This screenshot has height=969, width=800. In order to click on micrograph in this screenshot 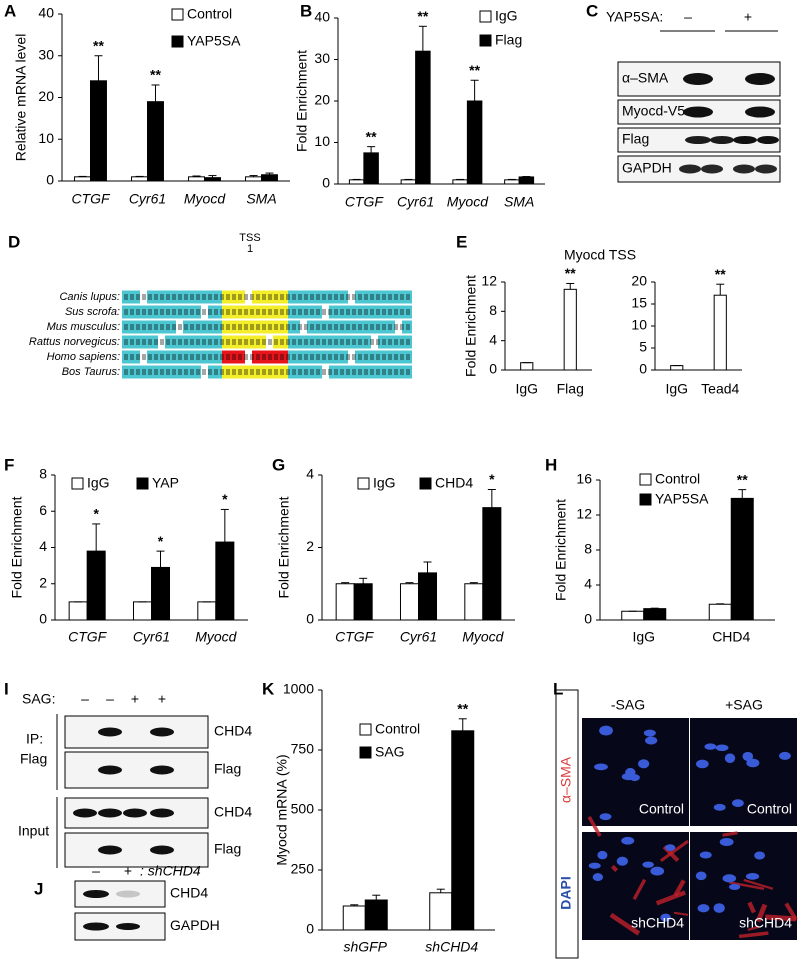, I will do `click(743, 772)`.